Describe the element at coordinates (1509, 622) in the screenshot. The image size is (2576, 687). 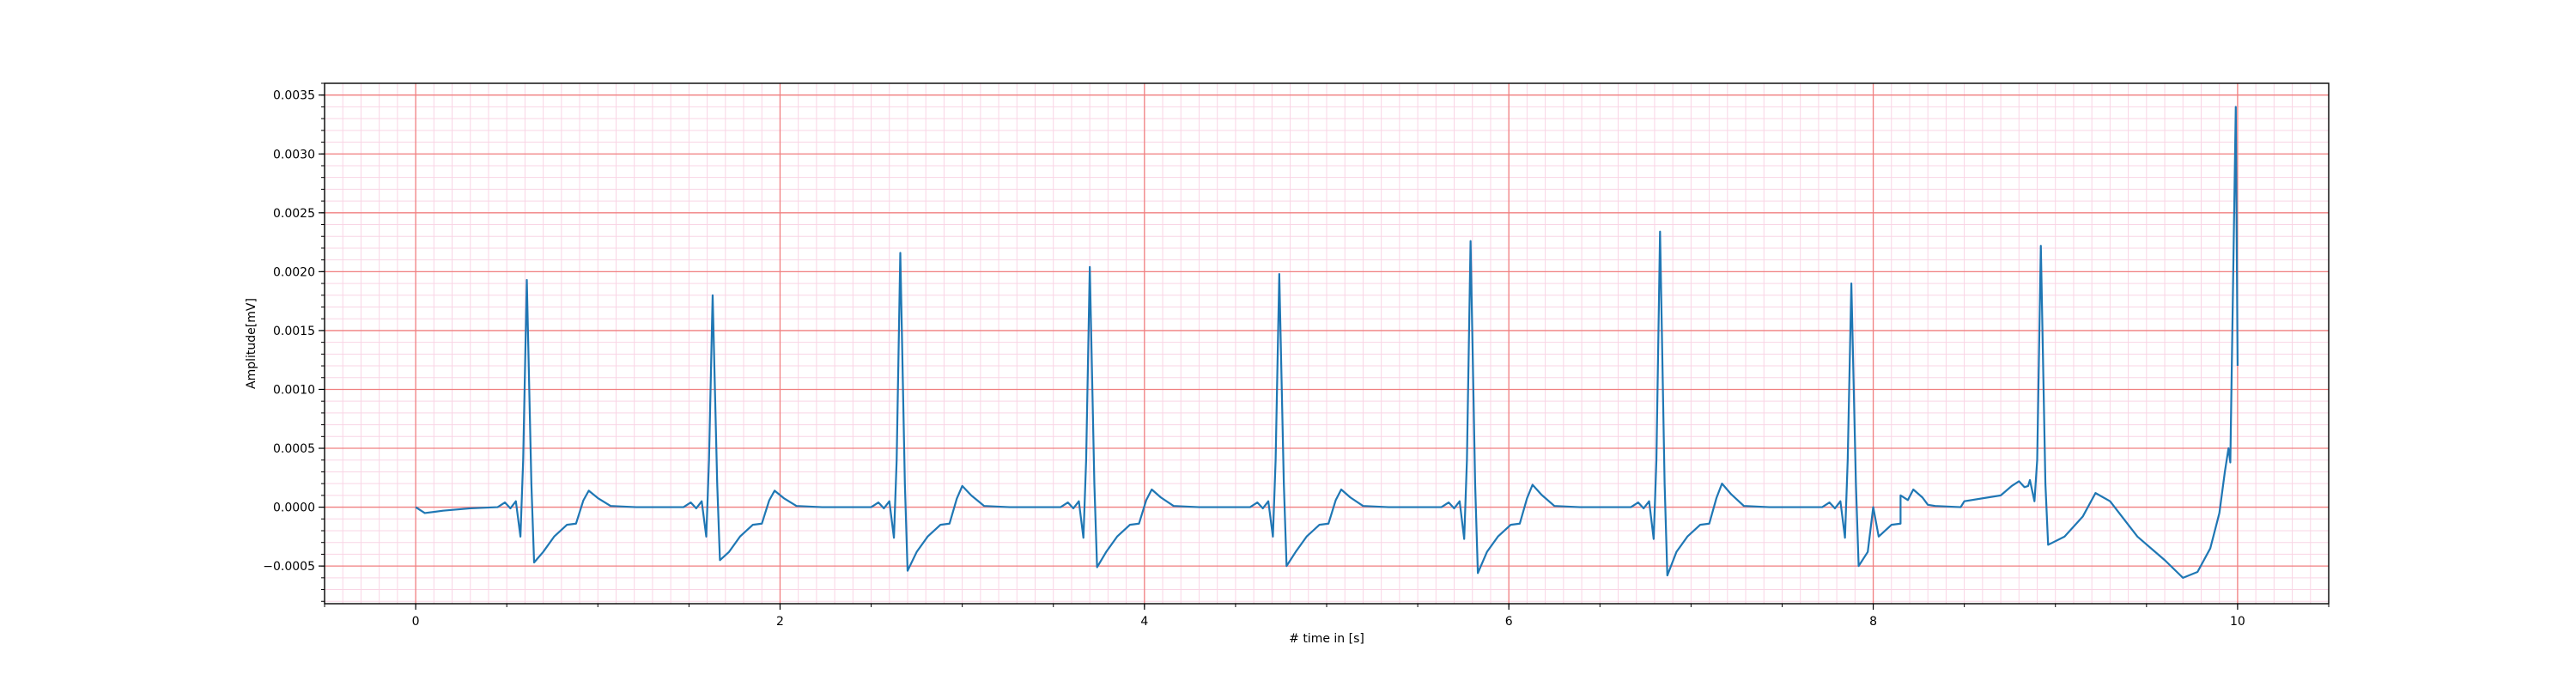
I see `x-tick-label: 6` at that location.